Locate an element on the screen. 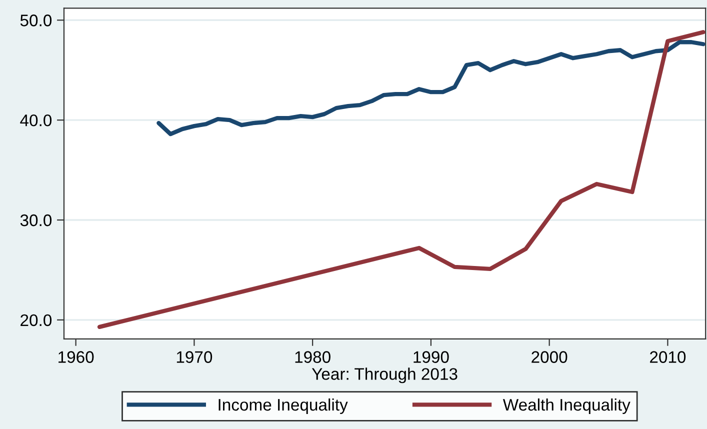 This screenshot has height=429, width=707. x-tick-label: 1990 is located at coordinates (431, 357).